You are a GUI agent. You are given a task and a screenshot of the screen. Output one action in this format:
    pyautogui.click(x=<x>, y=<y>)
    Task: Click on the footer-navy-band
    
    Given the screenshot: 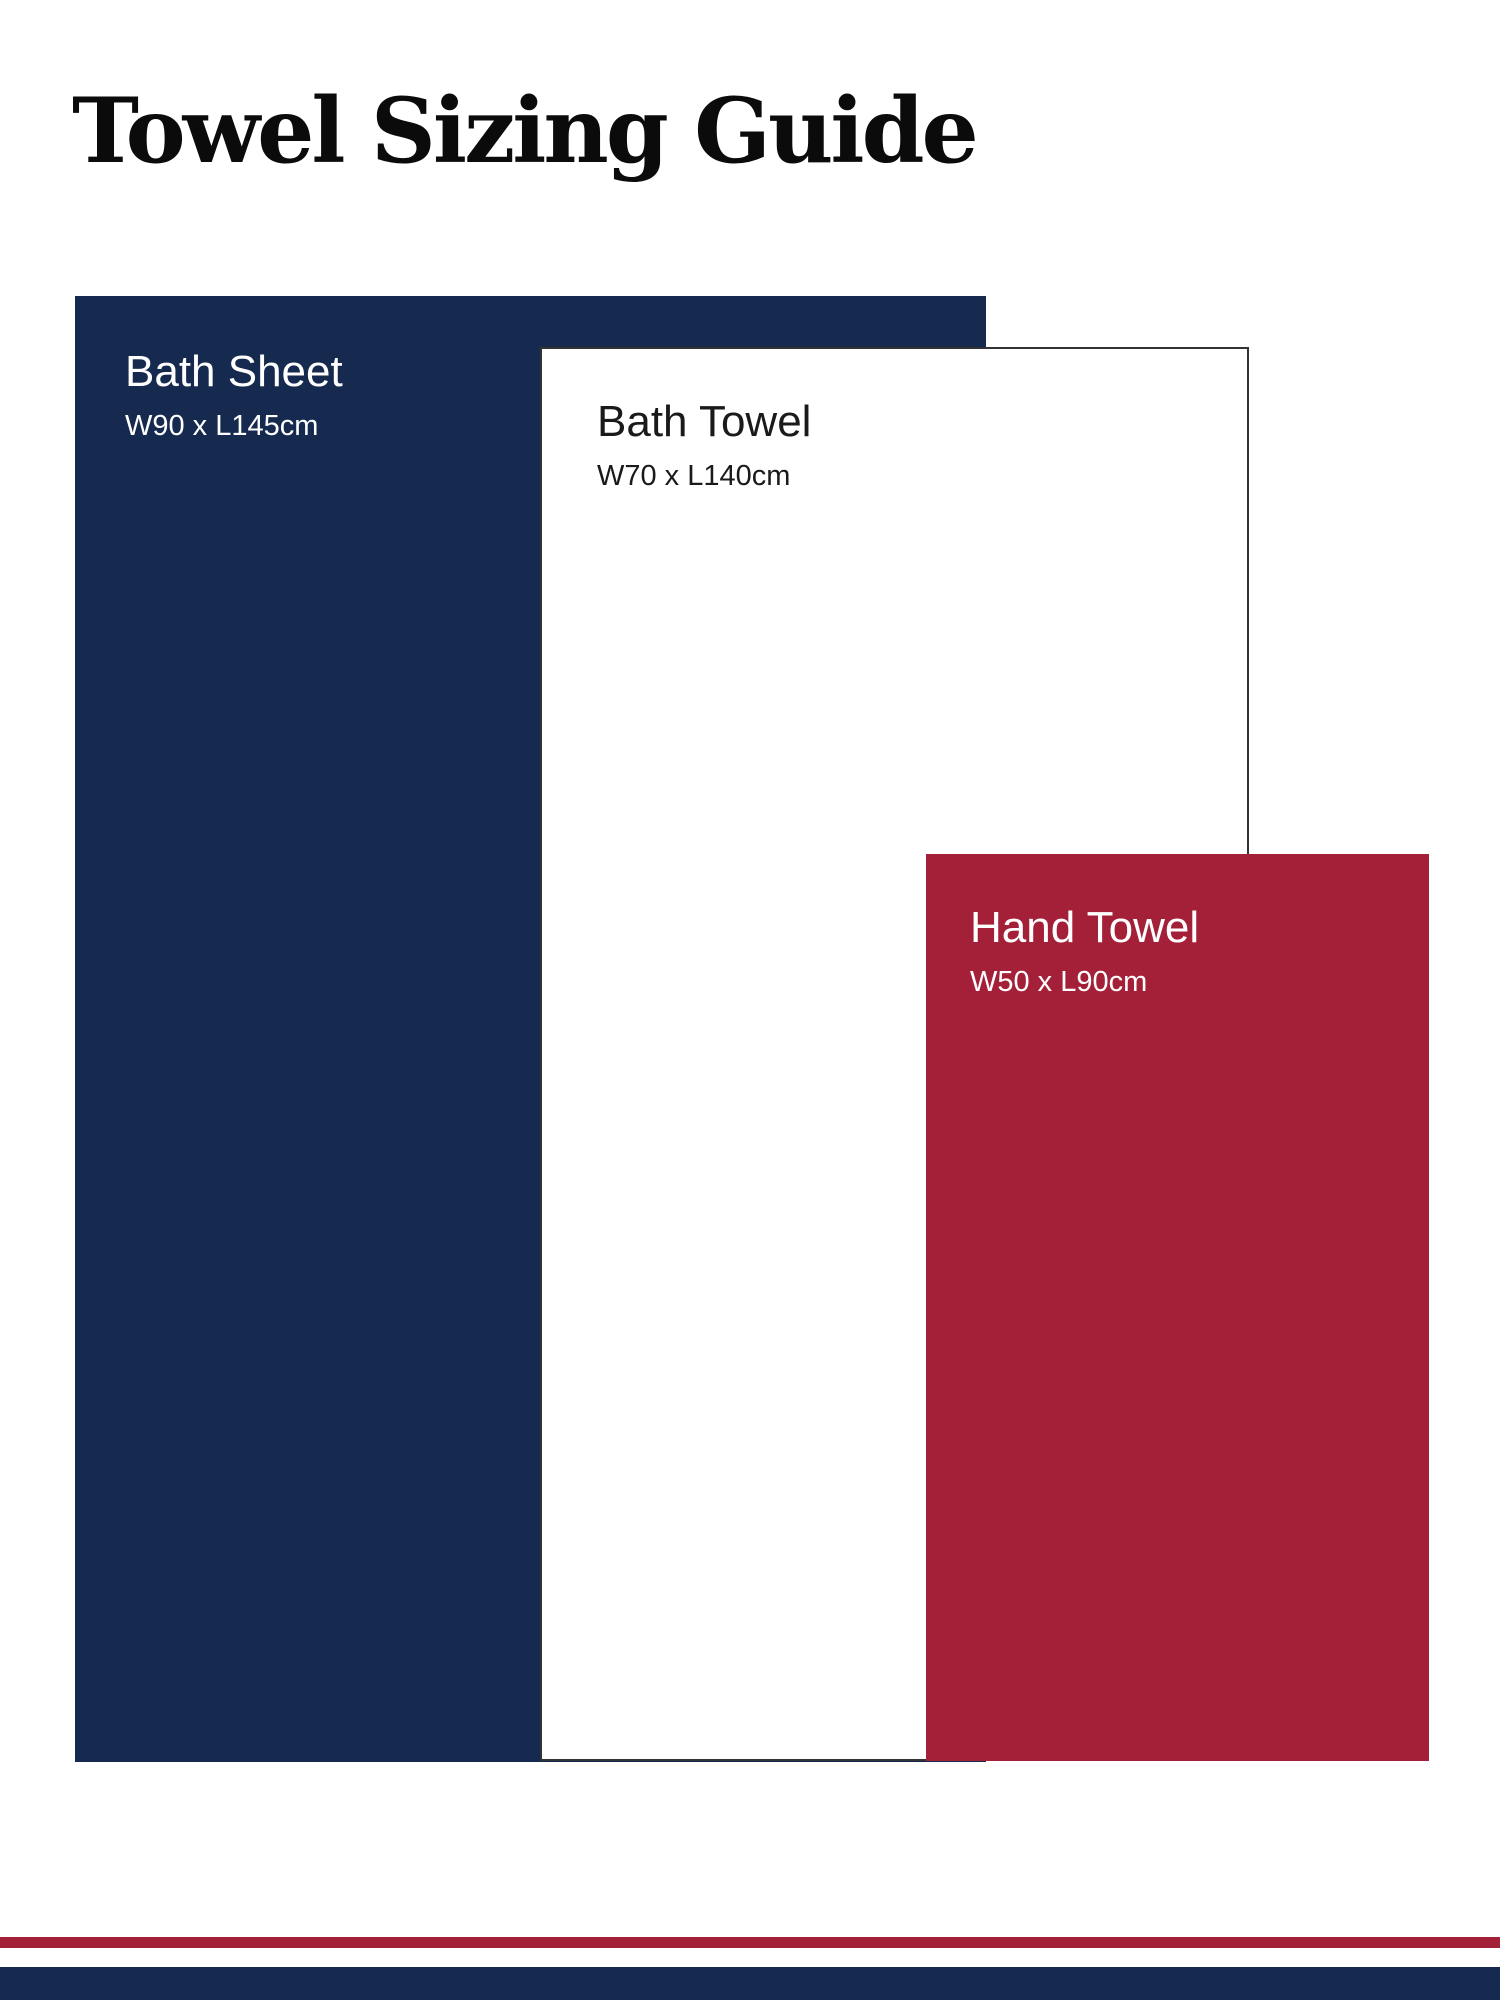 What is the action you would take?
    pyautogui.click(x=750, y=1983)
    